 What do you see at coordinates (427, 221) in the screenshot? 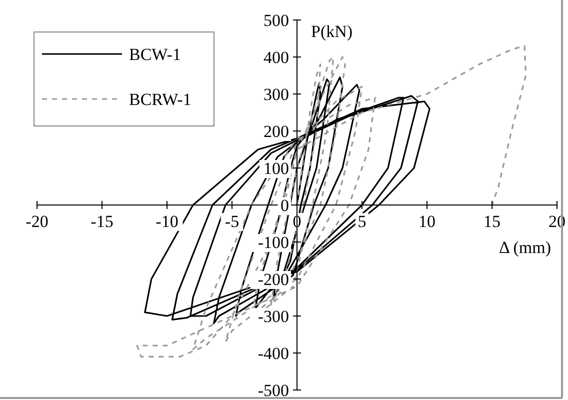
I see `x-tick-label: 10` at bounding box center [427, 221].